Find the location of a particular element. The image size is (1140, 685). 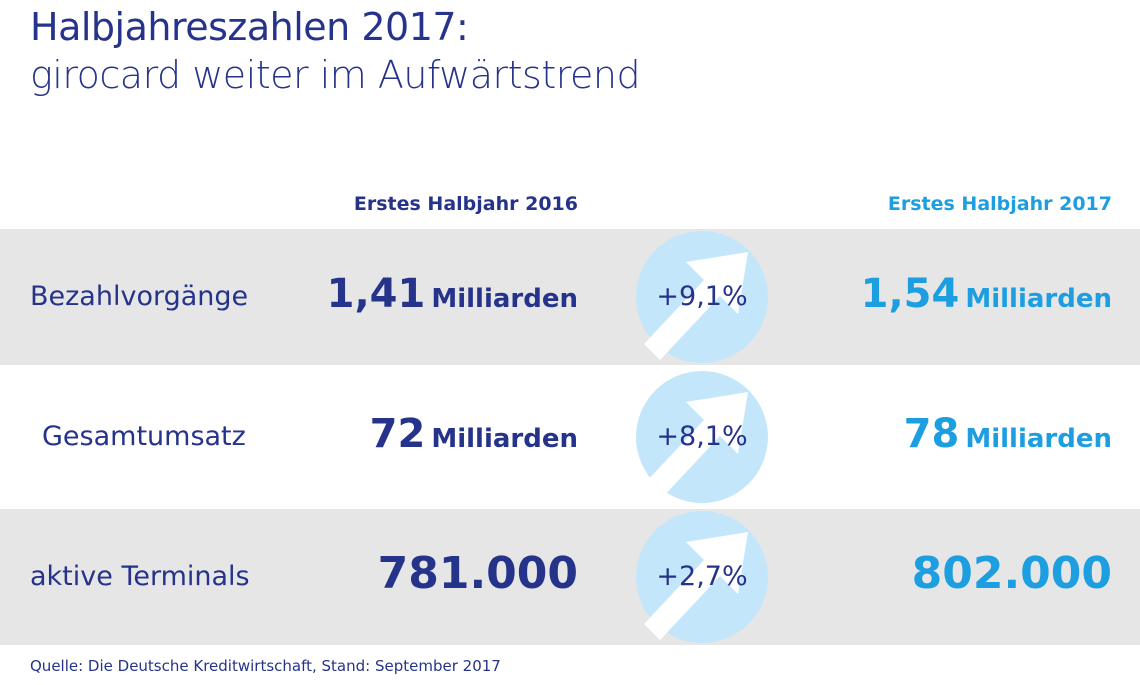

change-percent: +8,1% is located at coordinates (702, 436).